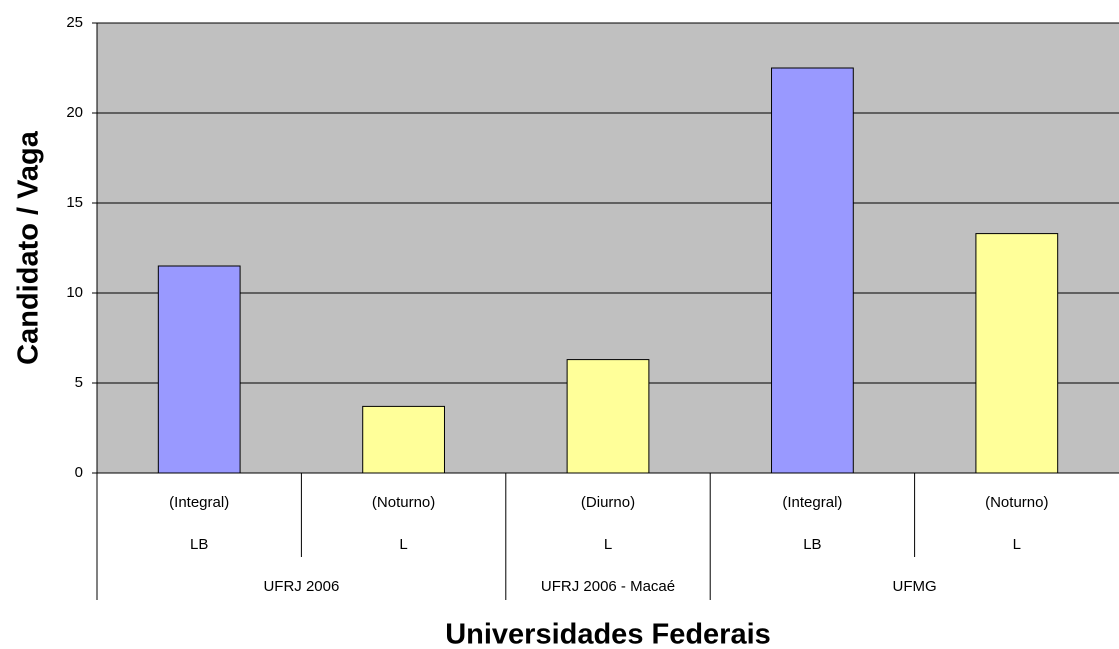 The width and height of the screenshot is (1119, 649). I want to click on x-axis-title: Universidades Federais, so click(608, 634).